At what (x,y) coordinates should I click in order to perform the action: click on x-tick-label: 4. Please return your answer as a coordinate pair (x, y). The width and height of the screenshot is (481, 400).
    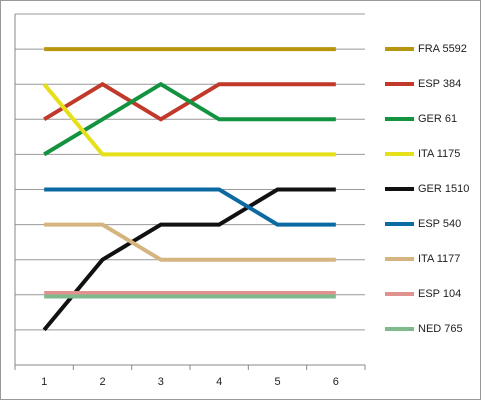
    Looking at the image, I should click on (219, 382).